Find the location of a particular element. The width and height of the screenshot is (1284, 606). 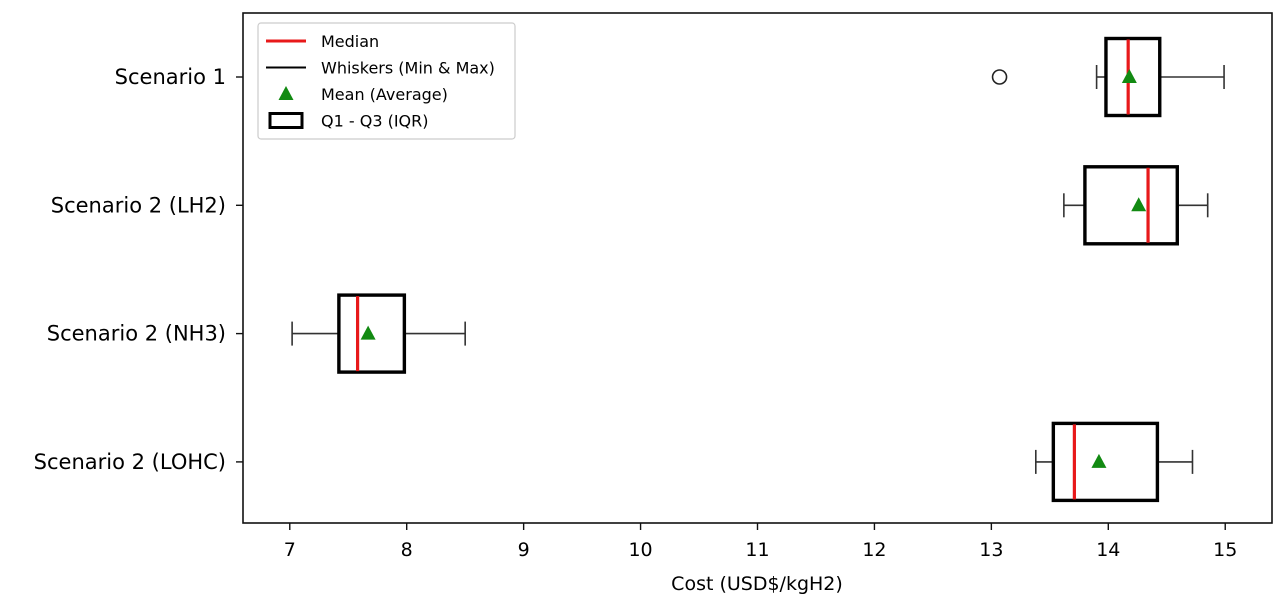

x-tick-label: 9 is located at coordinates (524, 550).